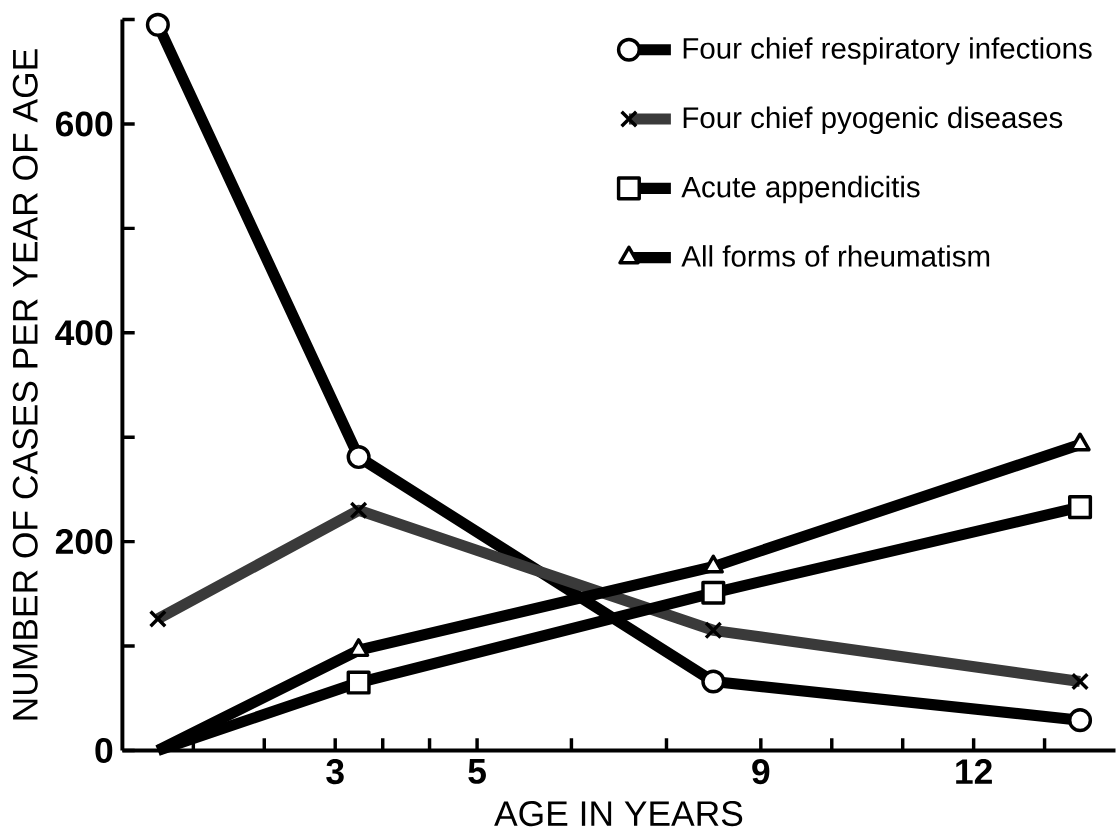 The height and width of the screenshot is (838, 1119). What do you see at coordinates (873, 120) in the screenshot?
I see `legend-label: Four chief pyogenic diseases` at bounding box center [873, 120].